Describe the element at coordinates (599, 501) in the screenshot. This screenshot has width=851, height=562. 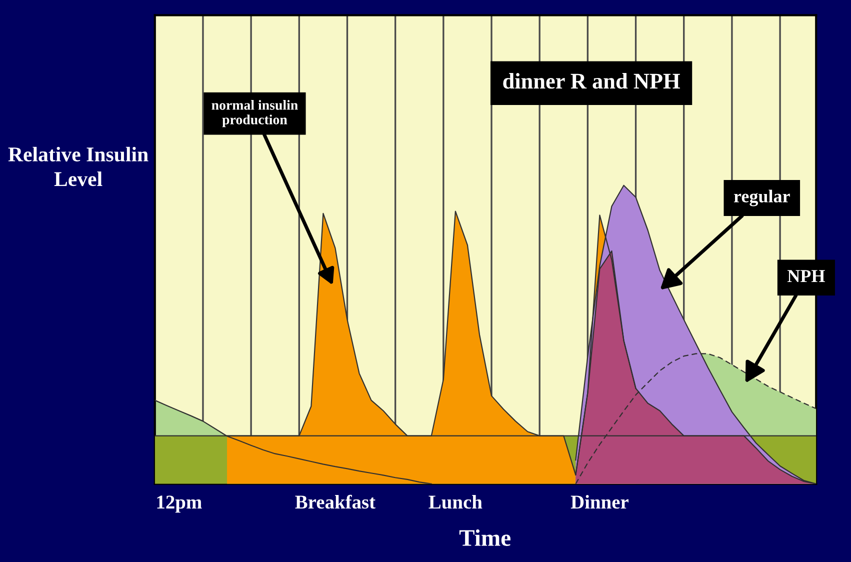
I see `x-tick-label: Dinner` at that location.